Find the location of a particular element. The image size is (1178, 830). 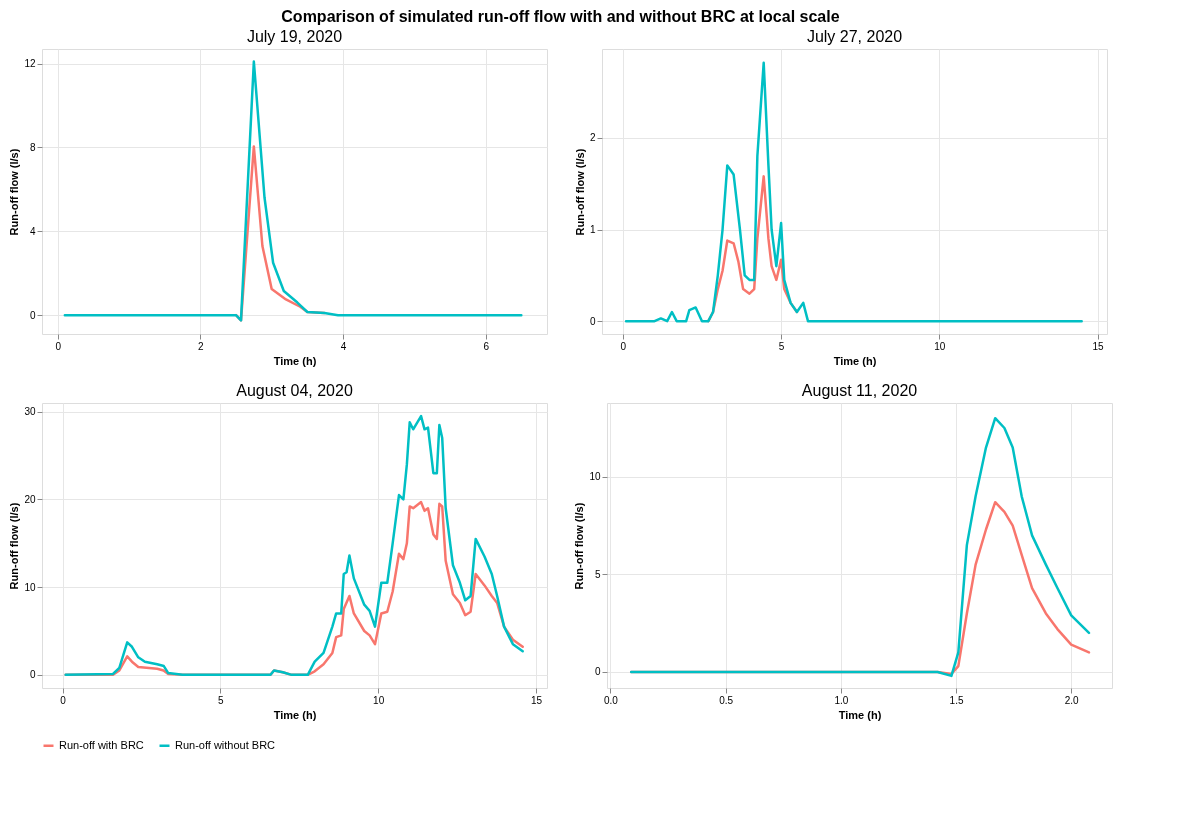

x-tick-label: 2.0 is located at coordinates (1072, 700).